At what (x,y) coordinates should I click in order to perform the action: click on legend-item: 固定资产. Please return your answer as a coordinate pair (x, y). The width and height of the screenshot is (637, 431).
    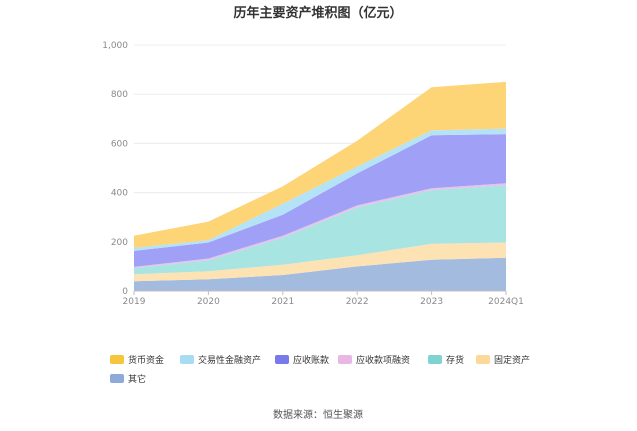
    Looking at the image, I should click on (503, 360).